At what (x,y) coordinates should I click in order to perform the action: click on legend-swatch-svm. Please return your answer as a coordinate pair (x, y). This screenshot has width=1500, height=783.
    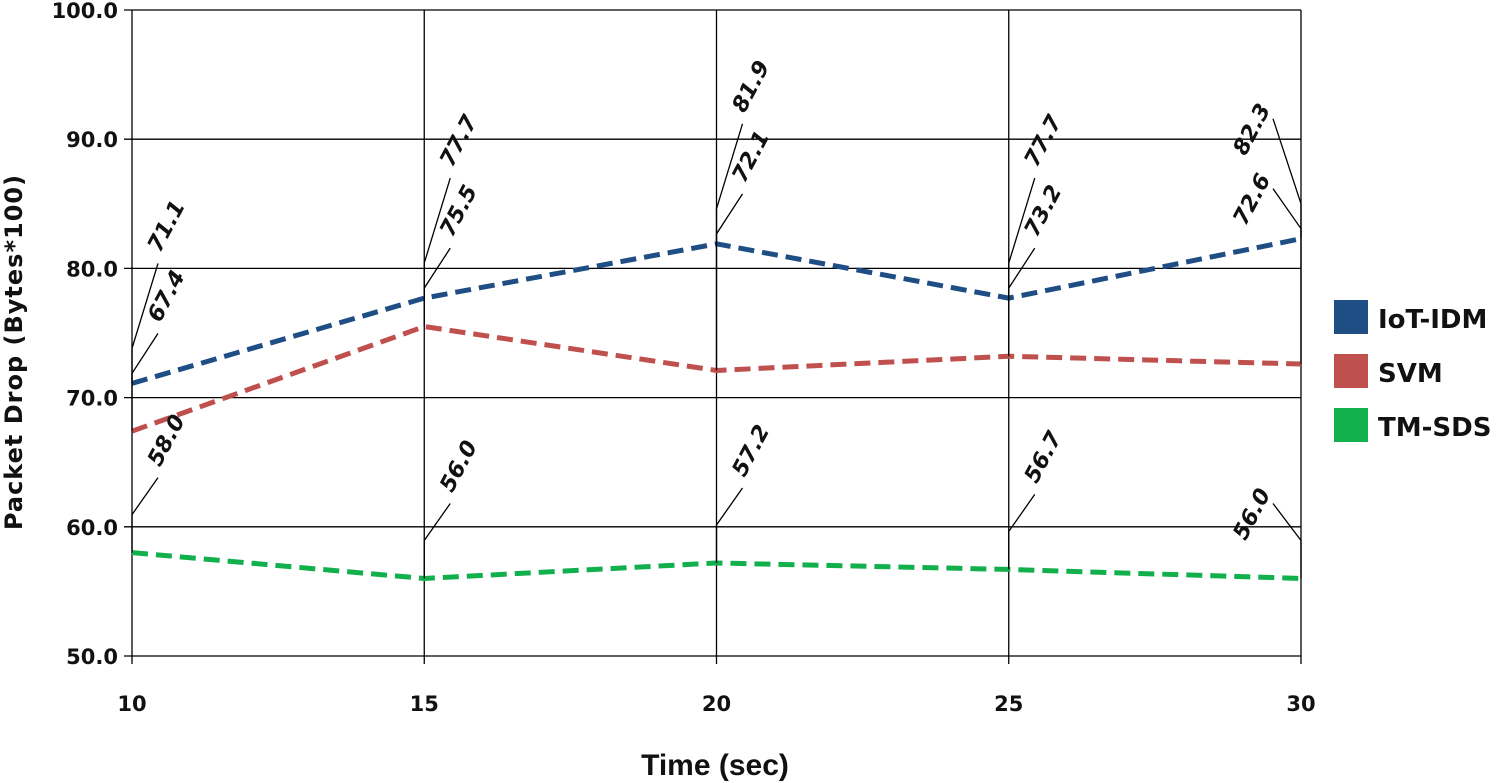
    Looking at the image, I should click on (1351, 371).